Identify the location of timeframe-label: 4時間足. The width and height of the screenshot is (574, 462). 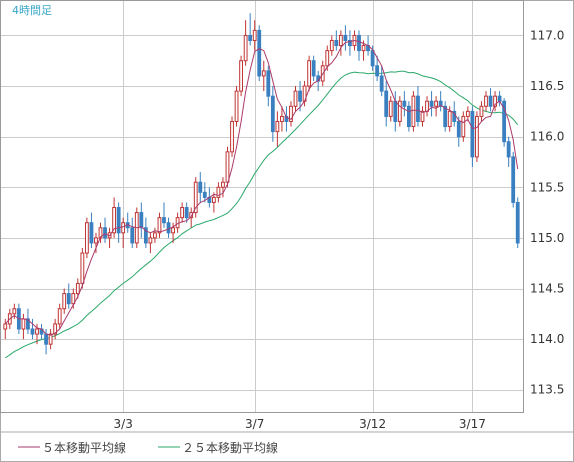
(32, 10).